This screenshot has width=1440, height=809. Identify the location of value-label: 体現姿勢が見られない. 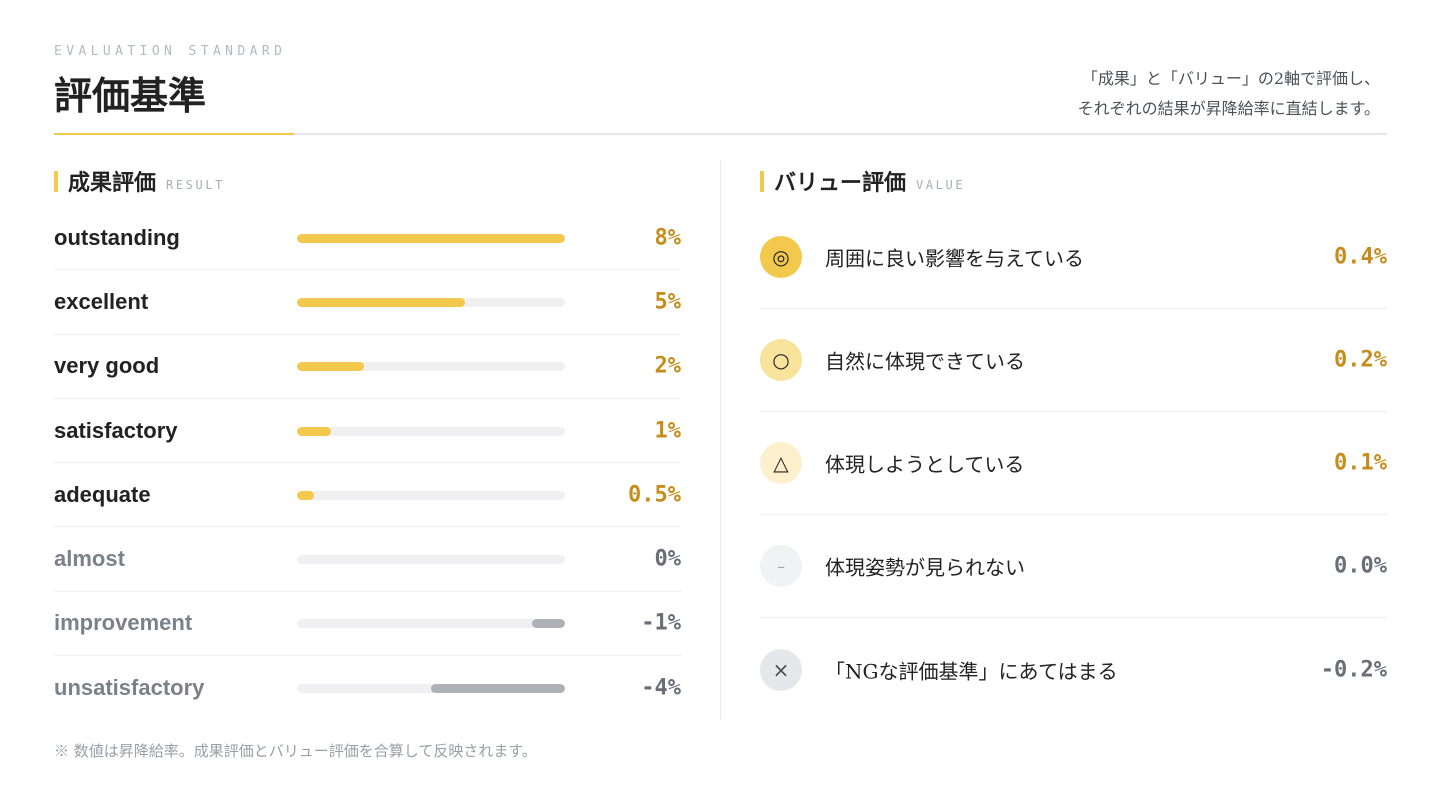
(925, 567).